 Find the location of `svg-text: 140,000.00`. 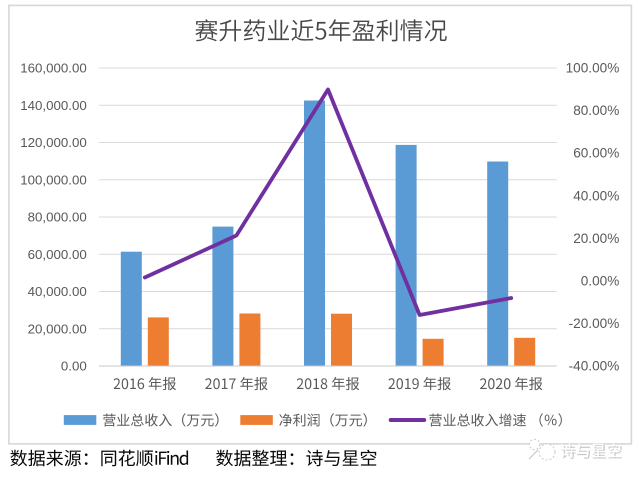

svg-text: 140,000.00 is located at coordinates (53, 105).